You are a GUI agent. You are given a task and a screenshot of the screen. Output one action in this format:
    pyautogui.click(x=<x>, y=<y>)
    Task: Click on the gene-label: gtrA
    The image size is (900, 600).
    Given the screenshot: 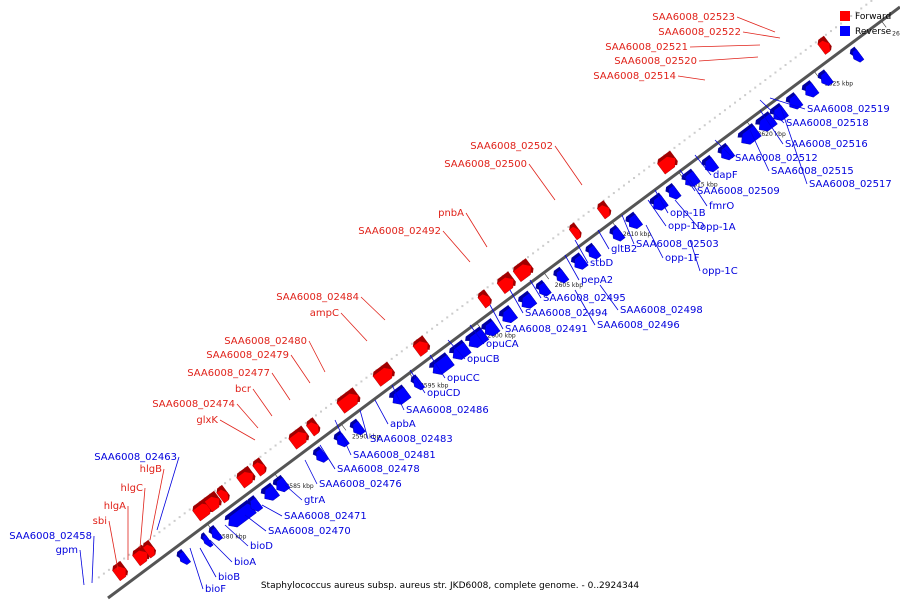 What is the action you would take?
    pyautogui.click(x=314, y=500)
    